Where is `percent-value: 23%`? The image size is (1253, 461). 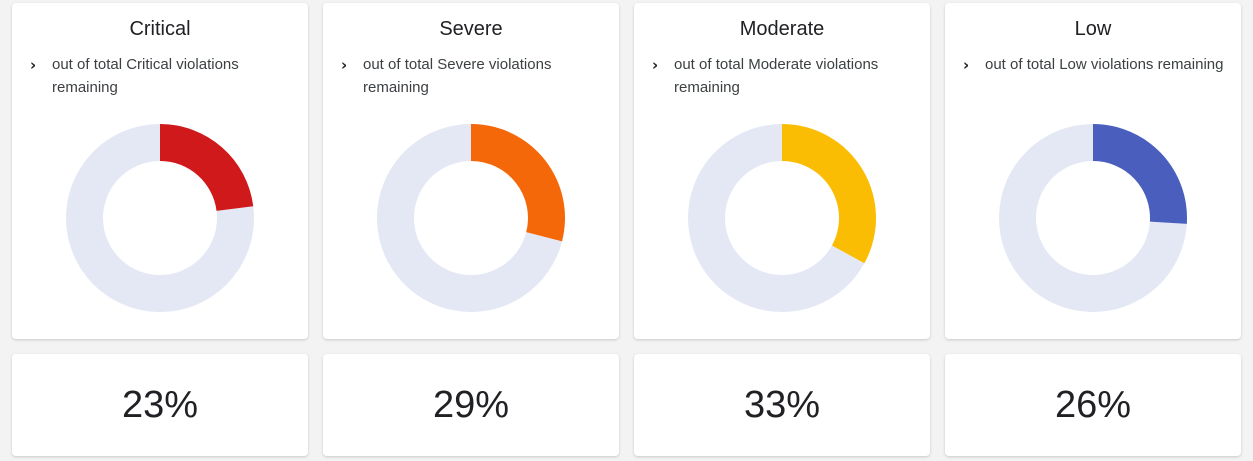 percent-value: 23% is located at coordinates (160, 404).